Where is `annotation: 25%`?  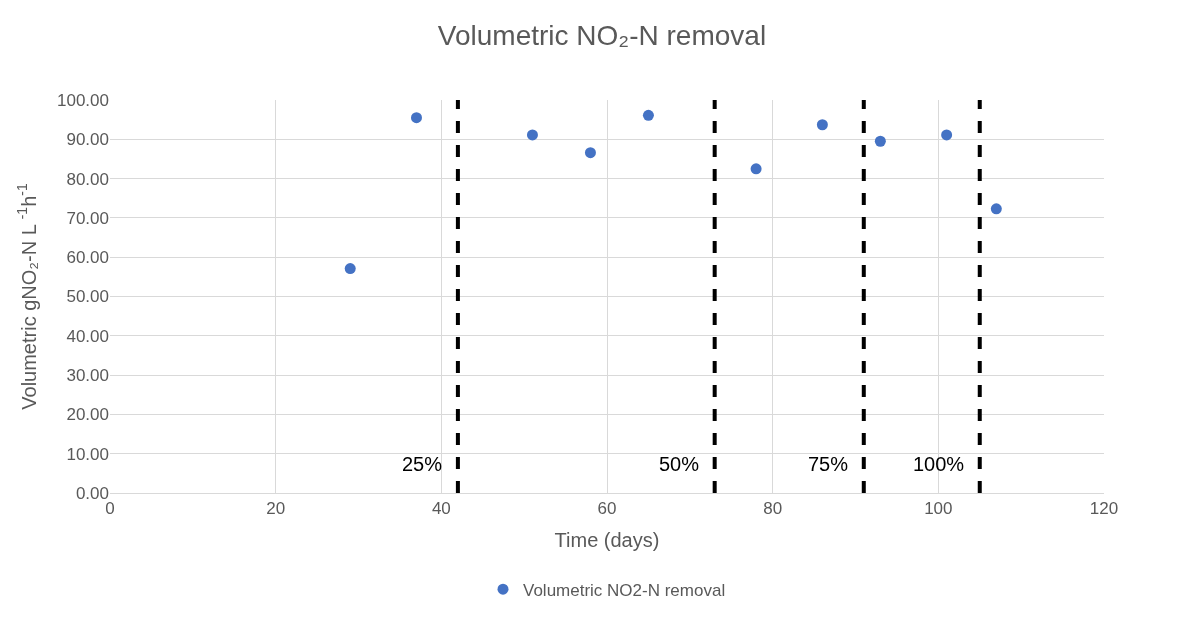
annotation: 25% is located at coordinates (422, 464).